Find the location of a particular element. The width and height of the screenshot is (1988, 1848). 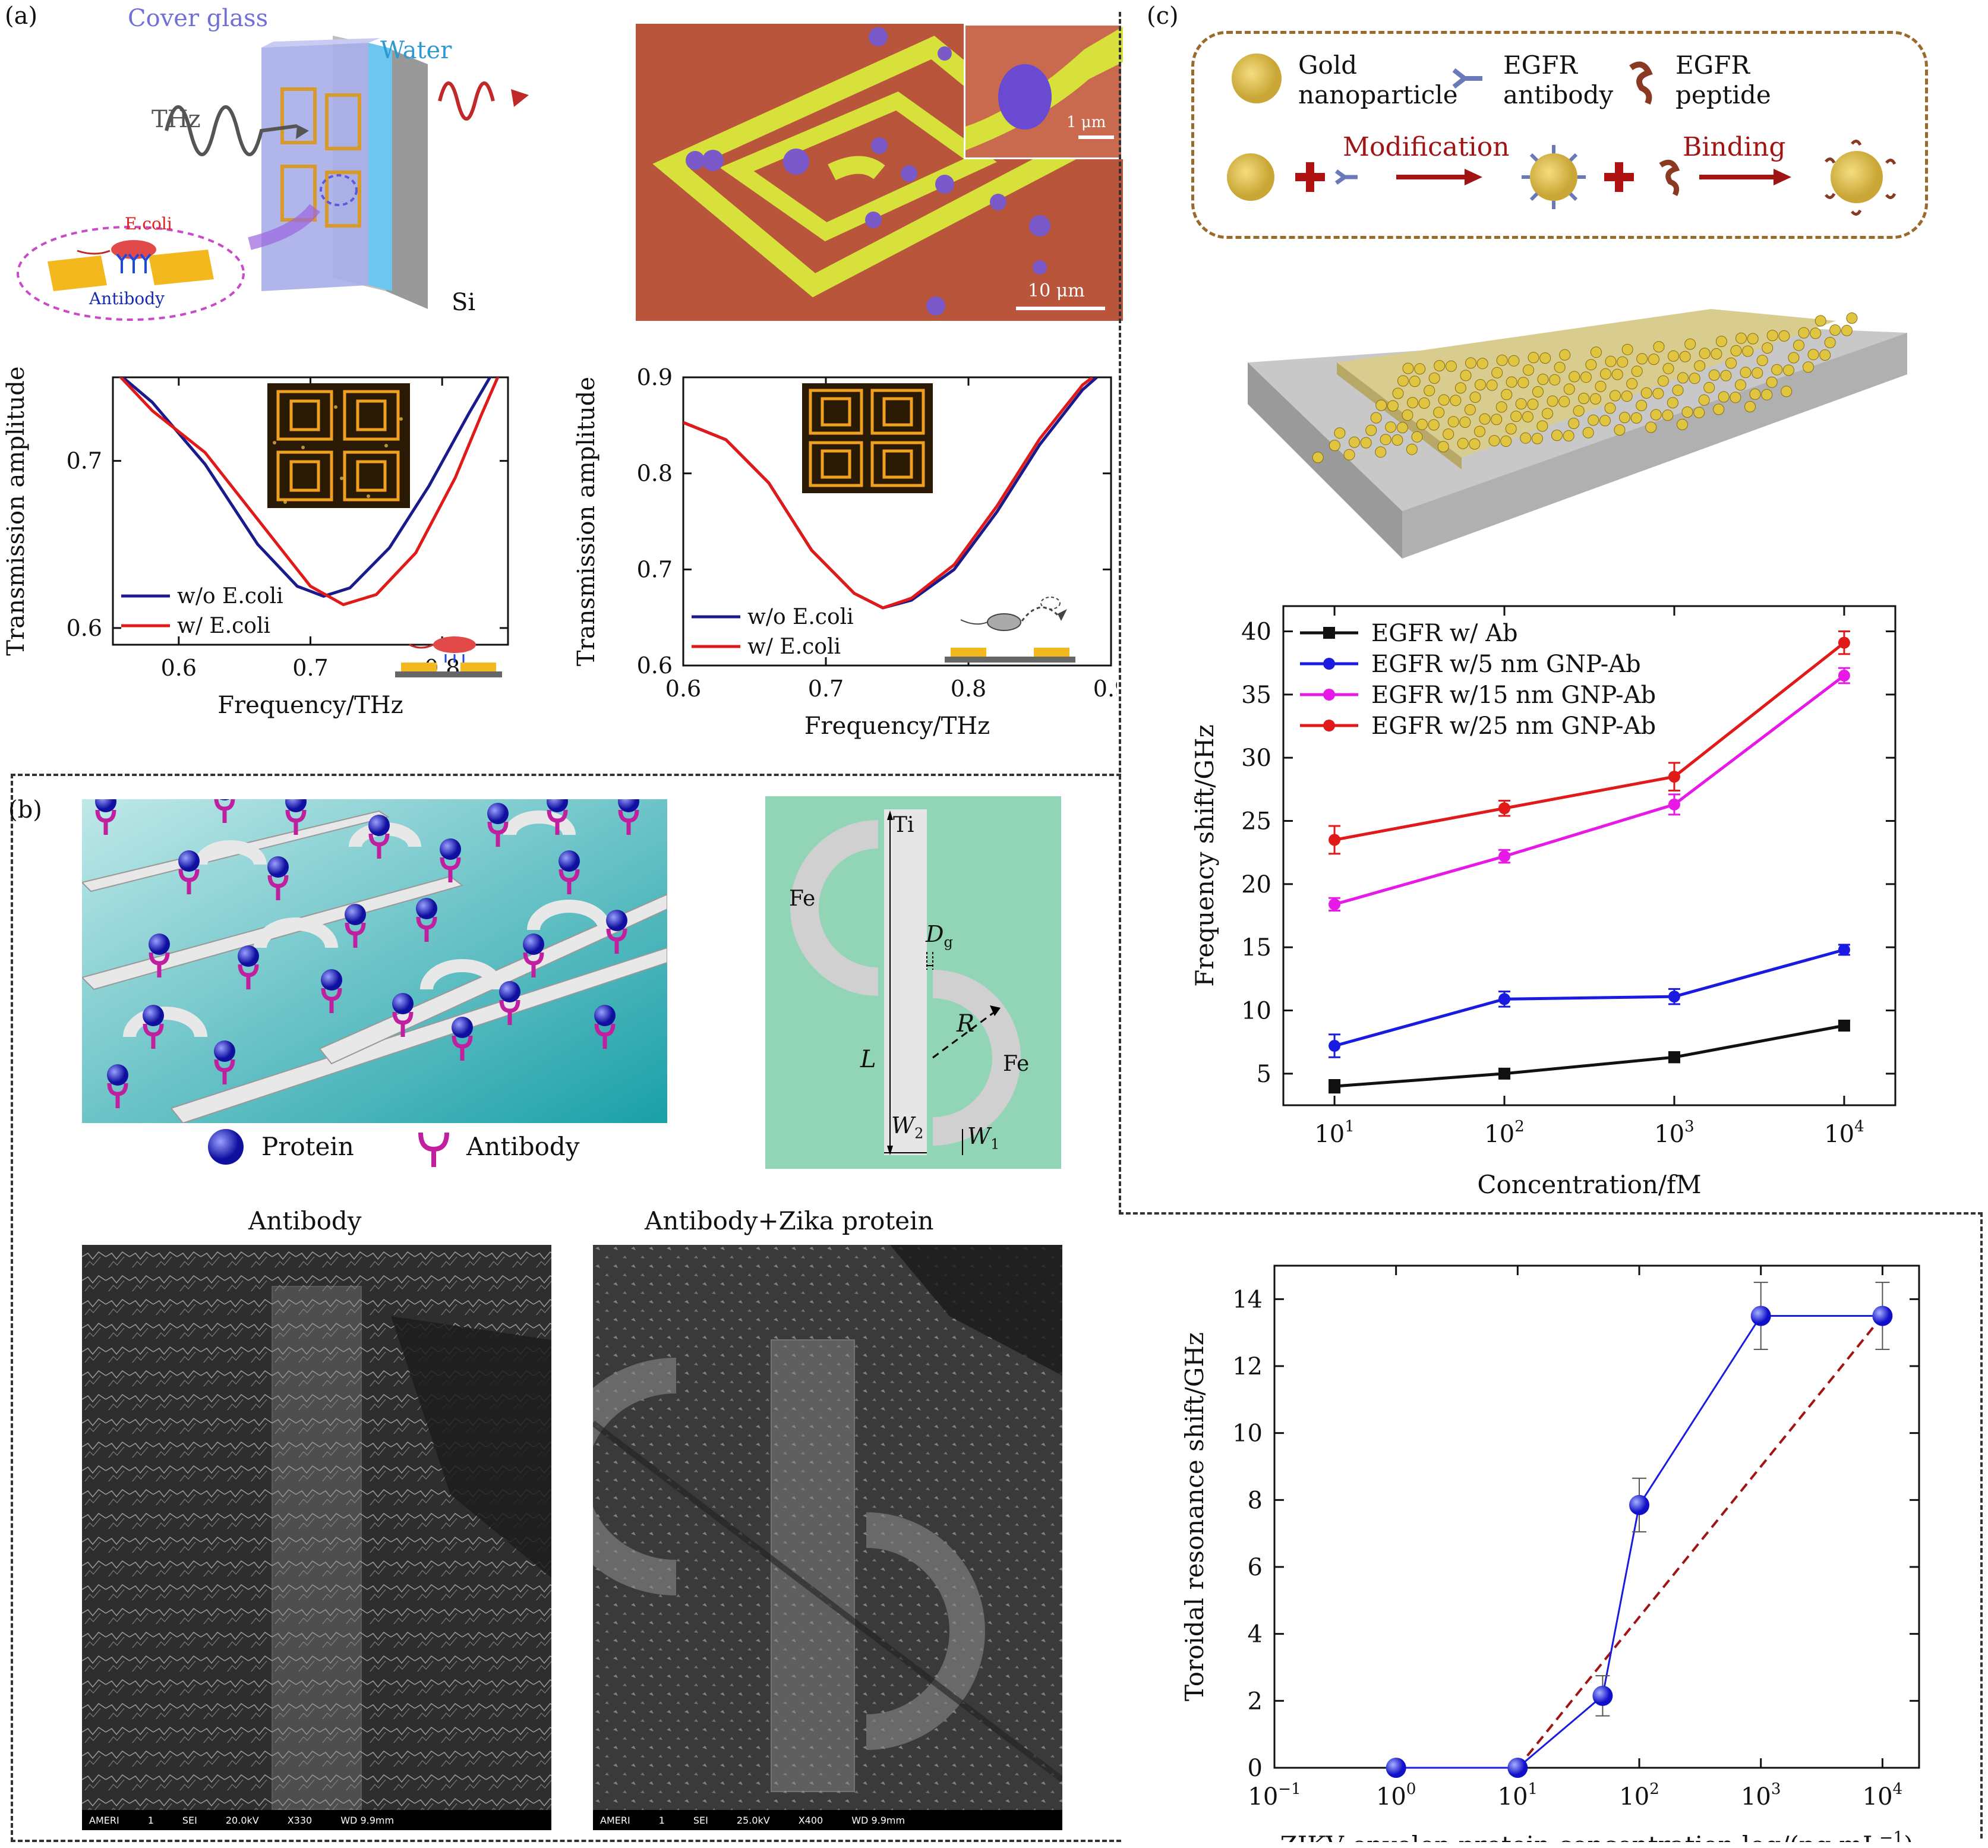

geom-dg: Dg is located at coordinates (939, 936).